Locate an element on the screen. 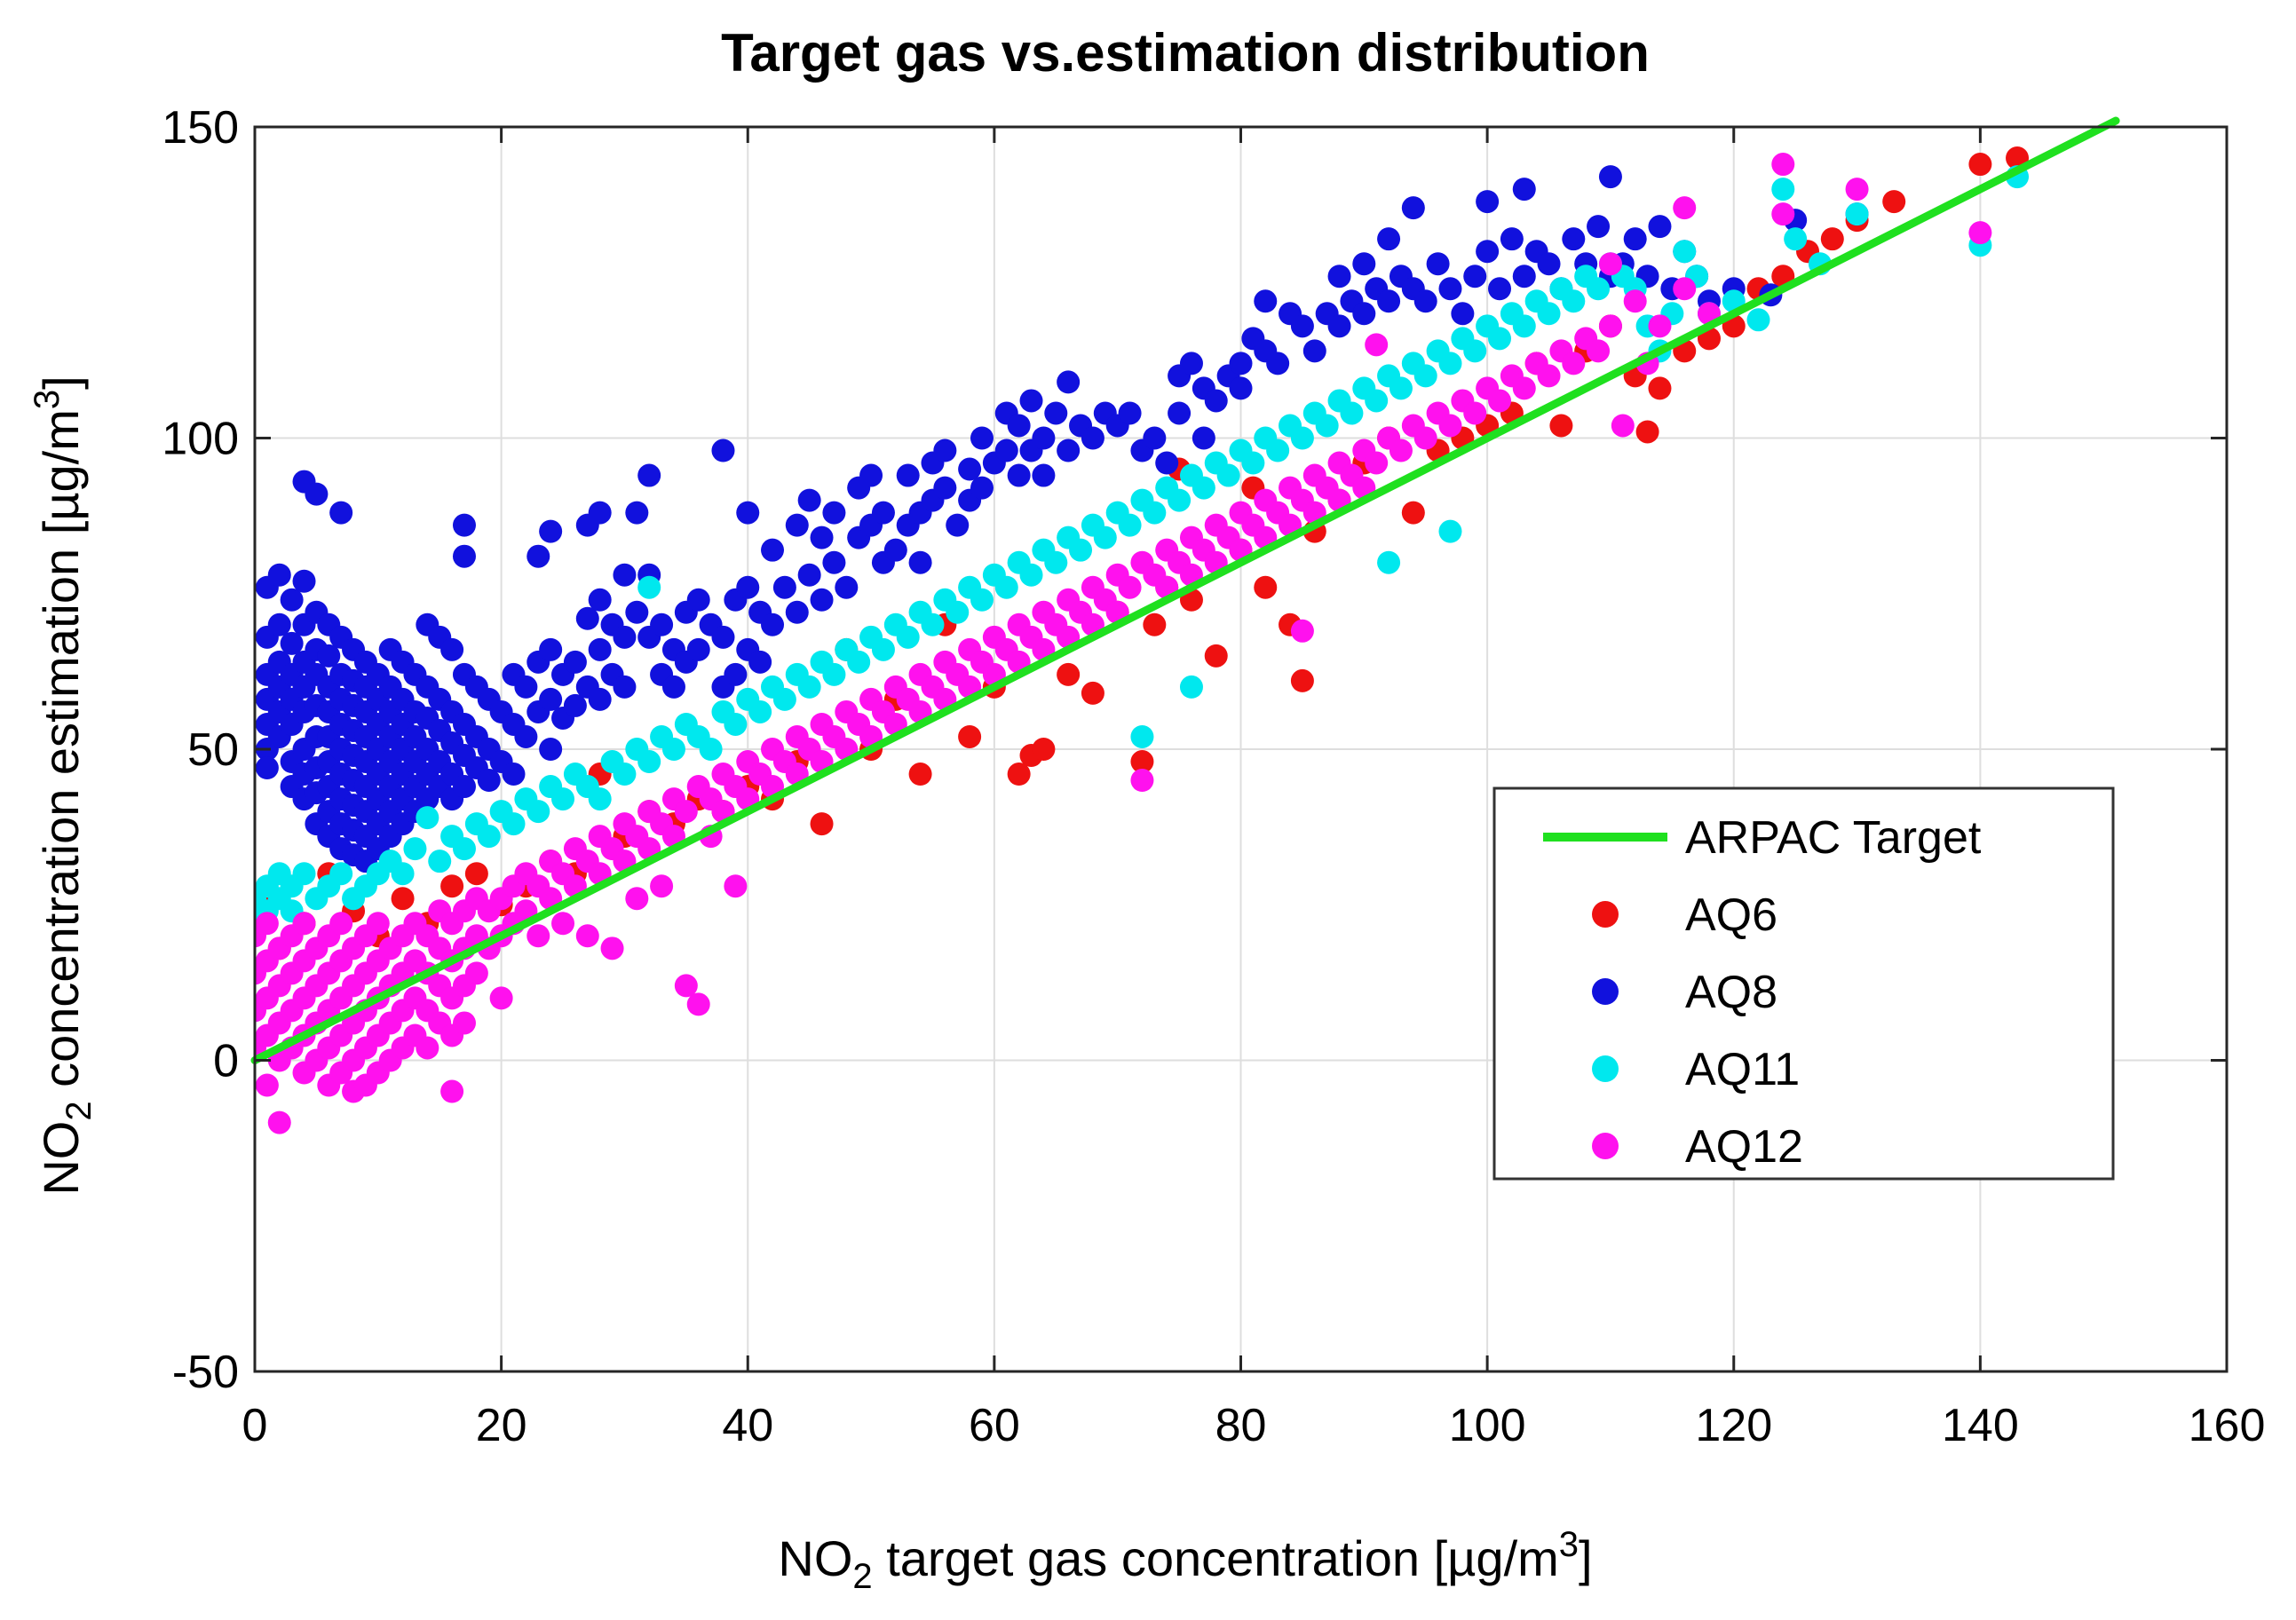 The height and width of the screenshot is (1620, 2296). chart-title: Target gas vs.estimation distribution is located at coordinates (1185, 53).